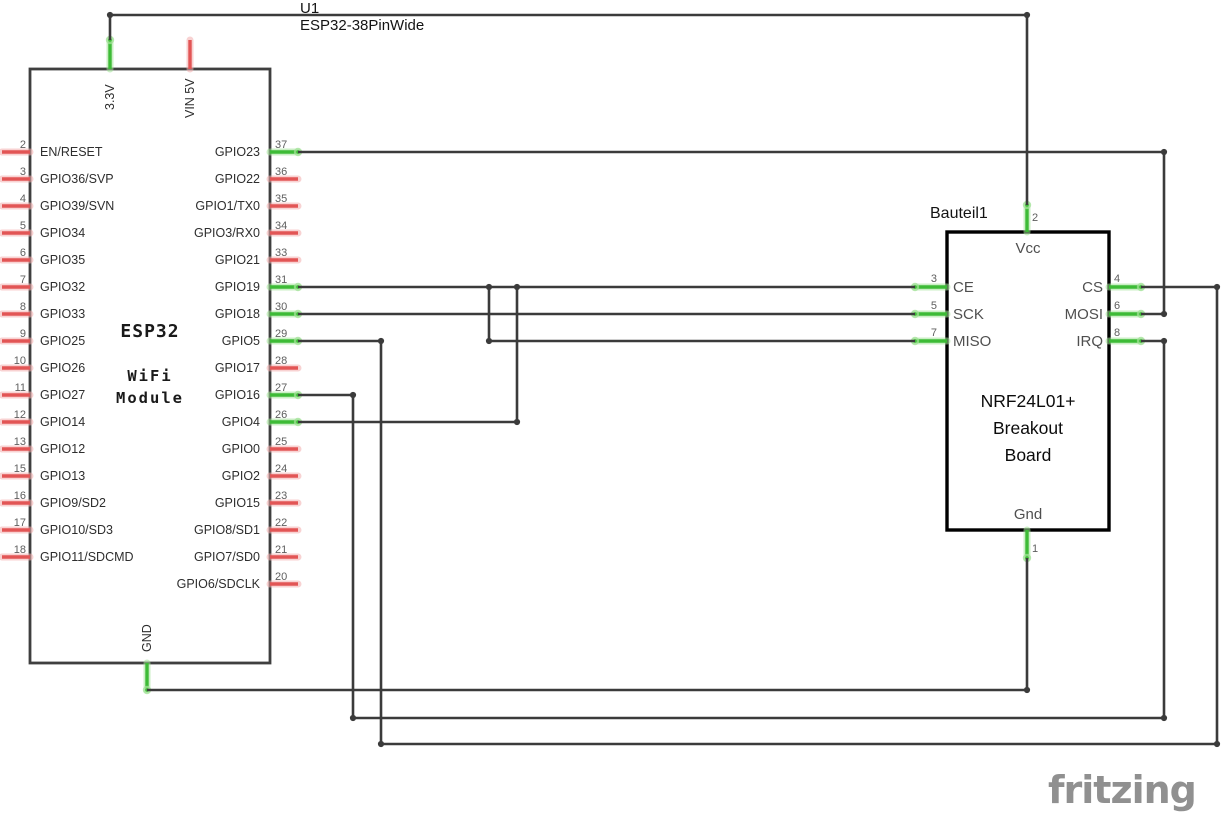 The image size is (1222, 820). I want to click on esp32-pin-gpio17-number: 28, so click(281, 361).